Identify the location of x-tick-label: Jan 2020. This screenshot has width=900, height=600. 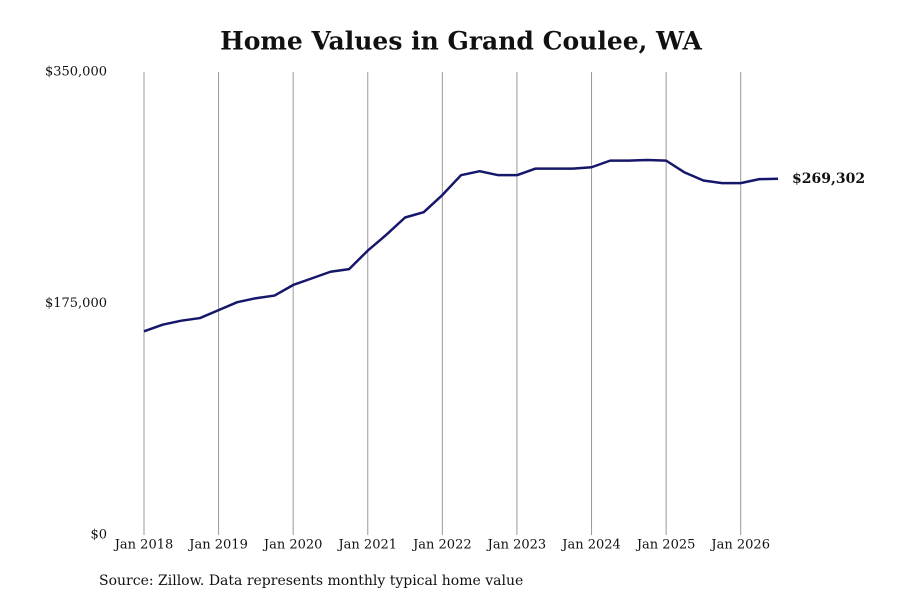
(292, 545).